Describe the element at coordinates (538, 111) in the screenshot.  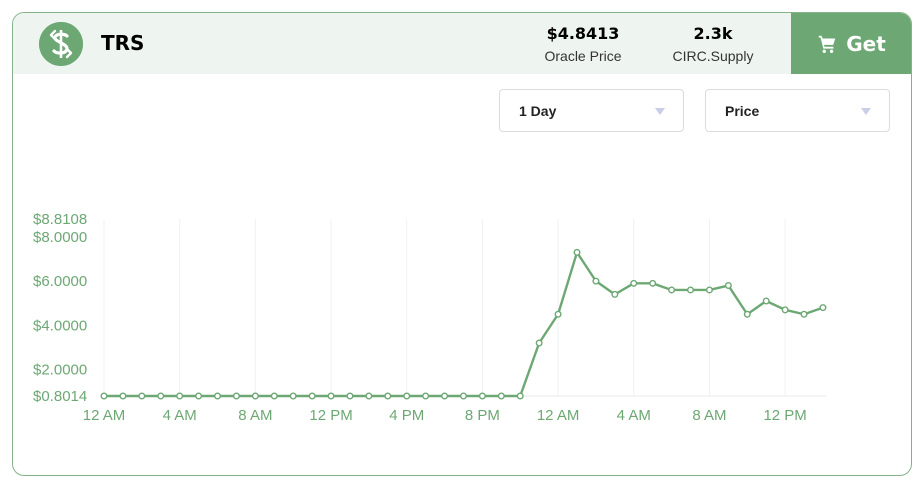
I see `timeframe-select-value: 1 Day` at that location.